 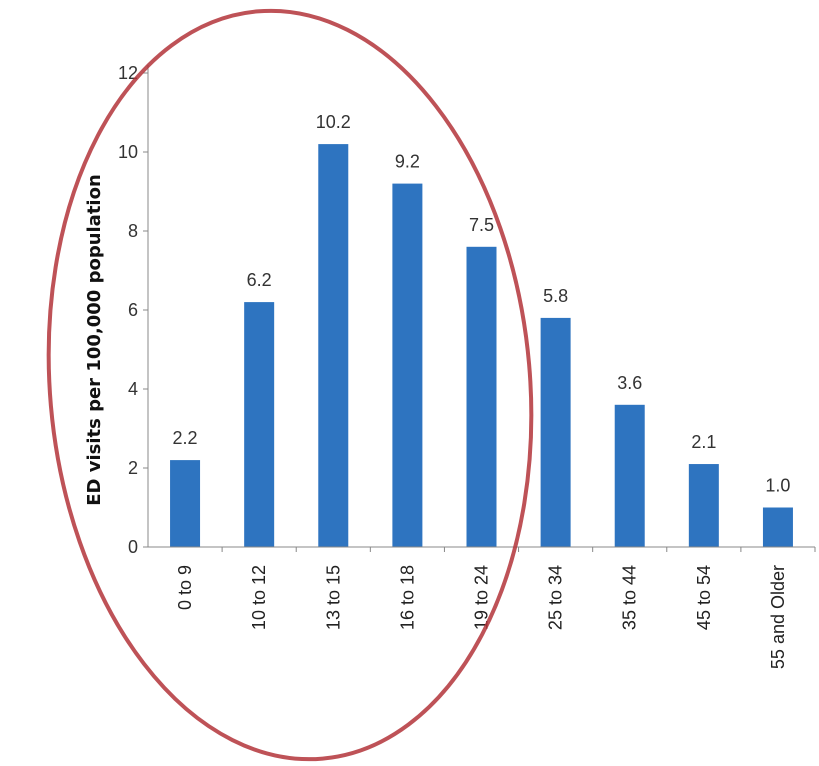 I want to click on bar-value-label: 7.5, so click(x=481, y=225).